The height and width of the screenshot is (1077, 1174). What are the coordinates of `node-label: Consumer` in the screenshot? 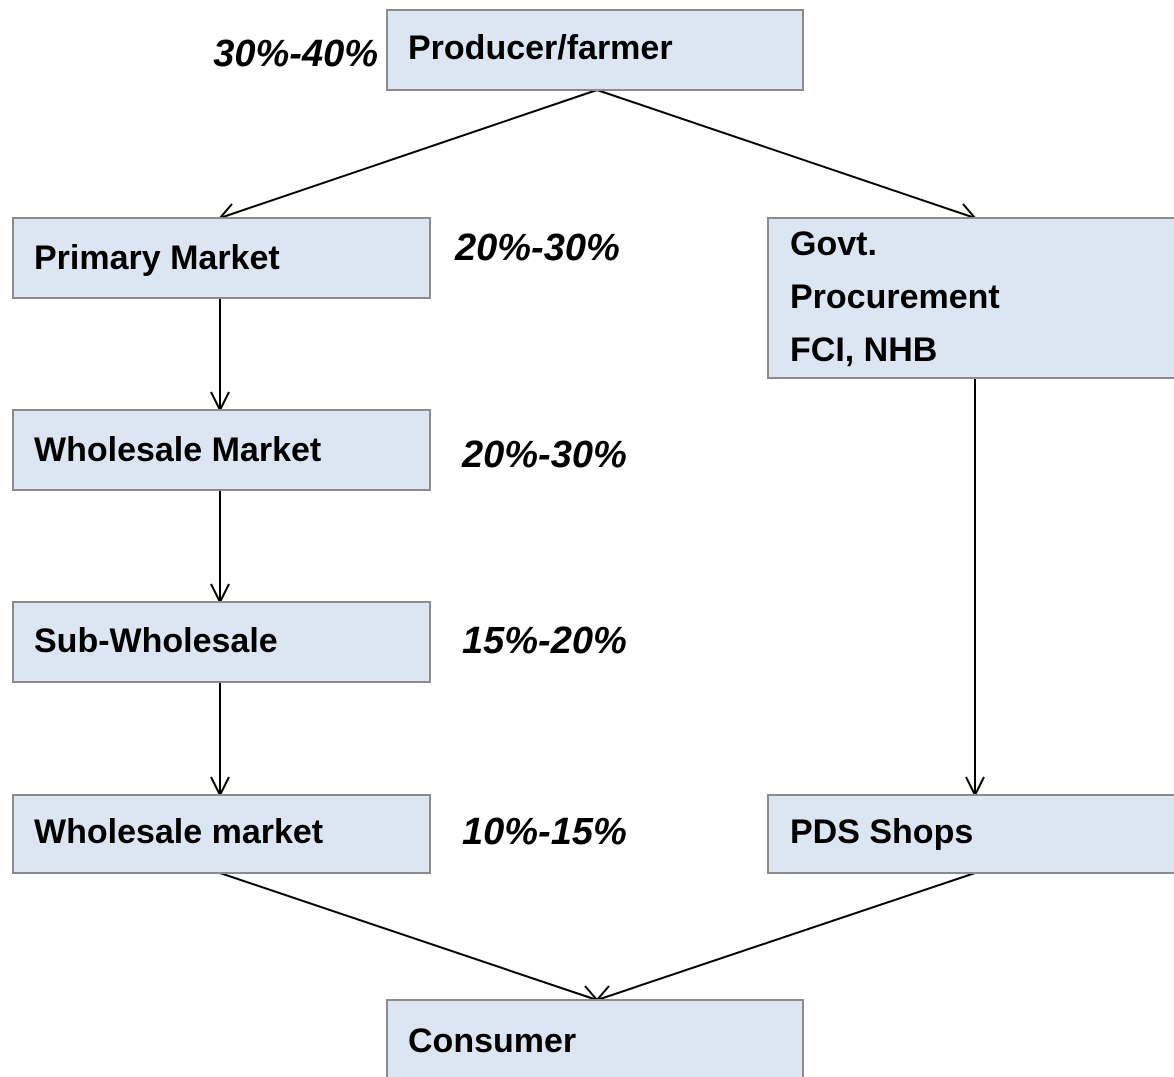 It's located at (492, 1041).